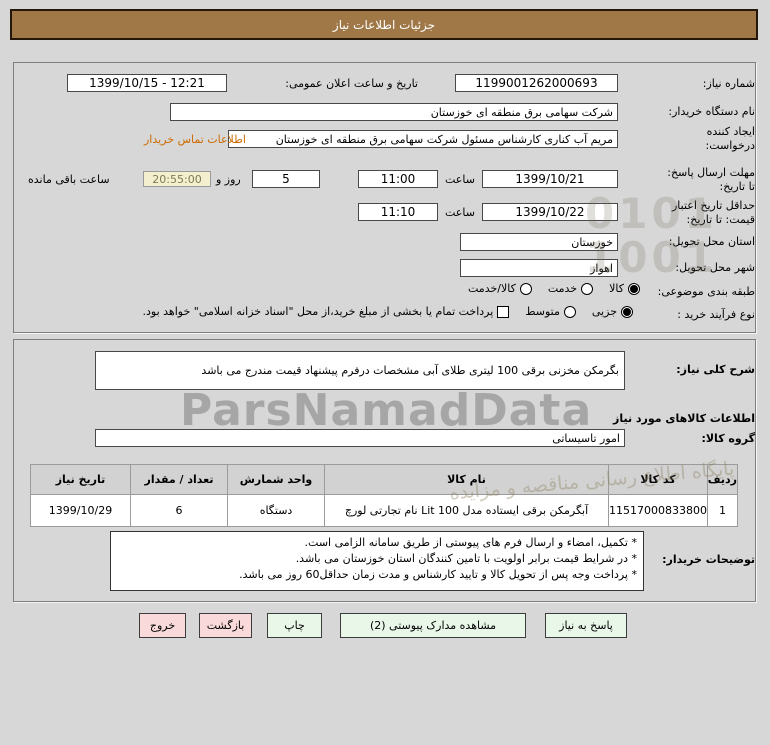  Describe the element at coordinates (384, 24) in the screenshot. I see `page-title: جزئیات اطلاعات نیاز` at that location.